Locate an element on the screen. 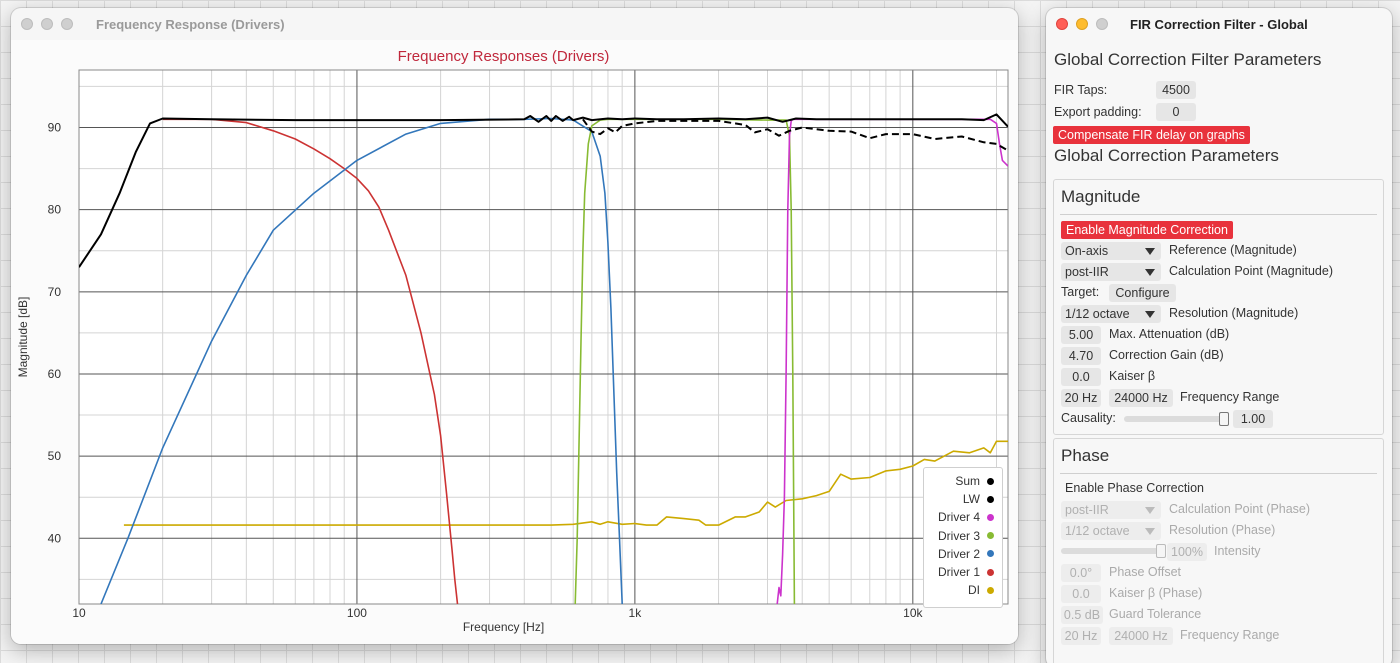 The height and width of the screenshot is (663, 1400). kaiser-phase-label: Kaiser β (Phase) is located at coordinates (1156, 593).